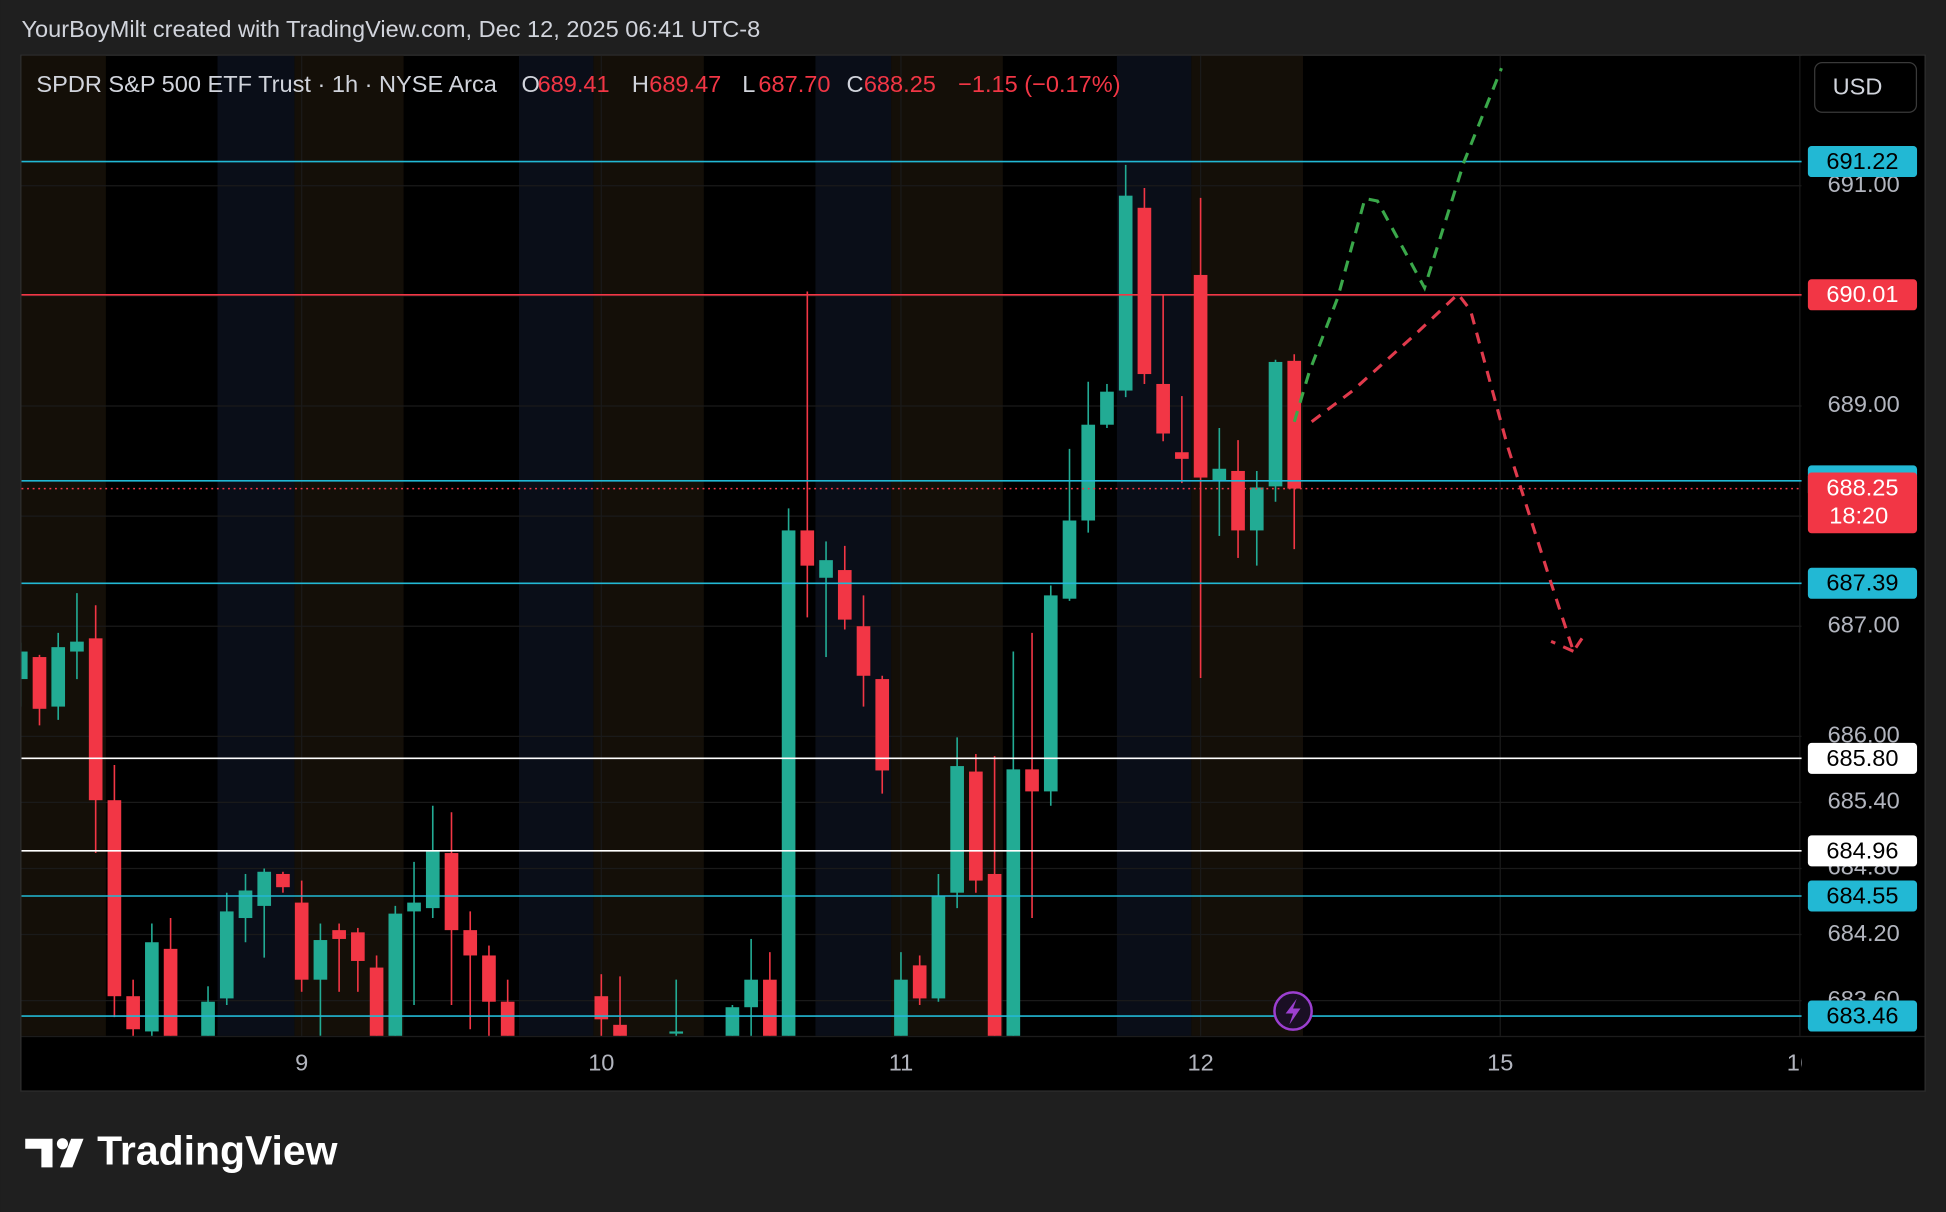 The image size is (1946, 1212). Describe the element at coordinates (266, 84) in the screenshot. I see `symbol: SPDR S&P 500 ETF Trust · 1h · NYSE Arca` at that location.